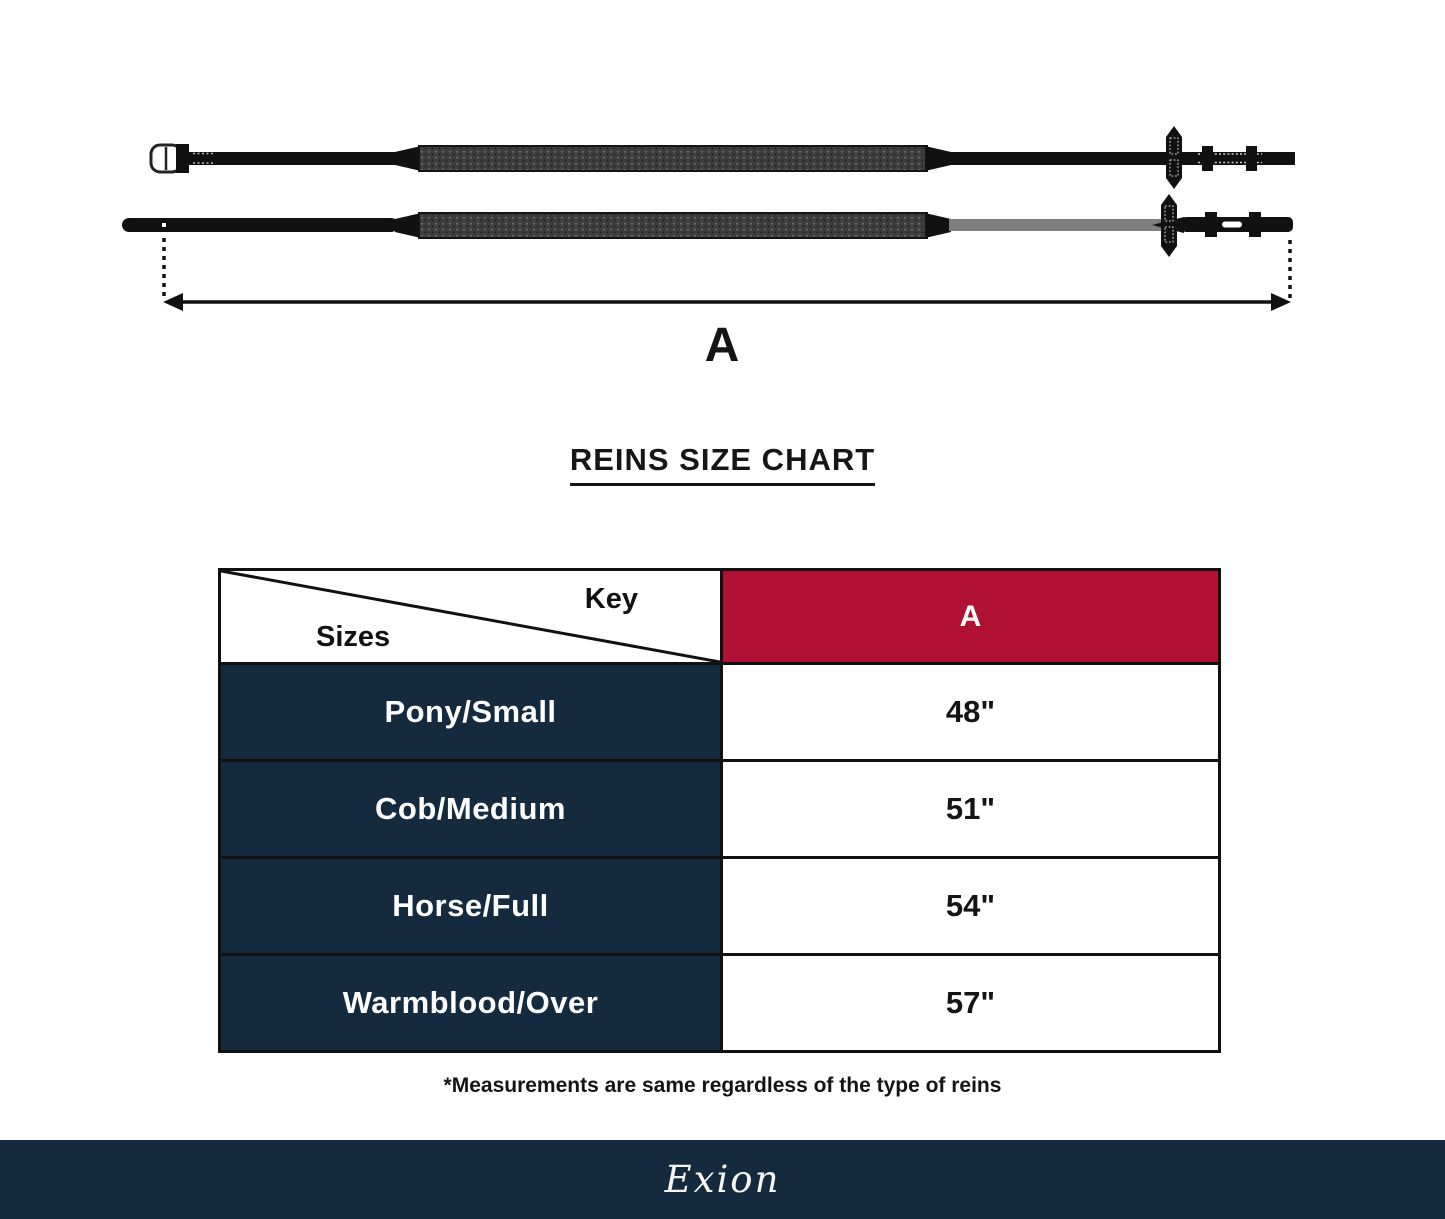 The height and width of the screenshot is (1219, 1445). What do you see at coordinates (1067, 225) in the screenshot?
I see `web-rein-section` at bounding box center [1067, 225].